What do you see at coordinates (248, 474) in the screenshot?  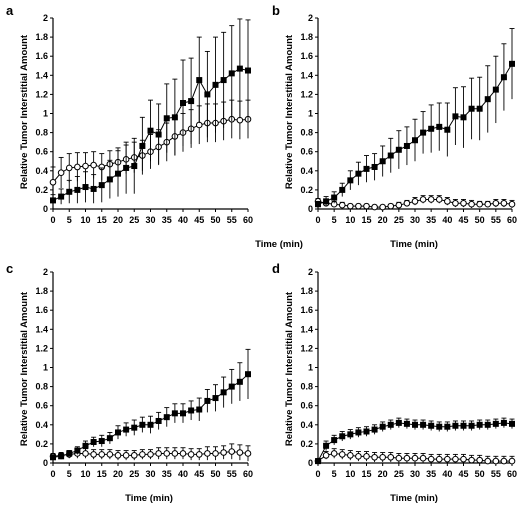 I see `panel-c-xtick-label: 60` at bounding box center [248, 474].